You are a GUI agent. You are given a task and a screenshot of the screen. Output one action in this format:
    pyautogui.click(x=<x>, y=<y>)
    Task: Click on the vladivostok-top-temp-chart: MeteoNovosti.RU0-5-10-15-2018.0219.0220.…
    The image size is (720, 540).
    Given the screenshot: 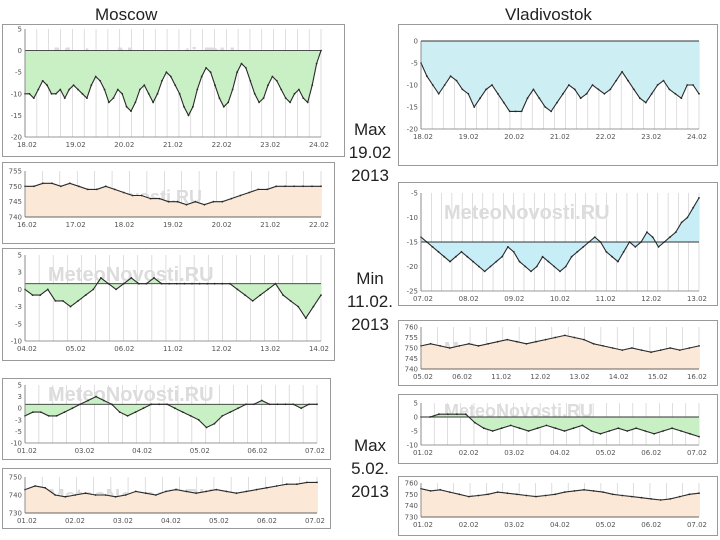 What is the action you would take?
    pyautogui.click(x=558, y=95)
    